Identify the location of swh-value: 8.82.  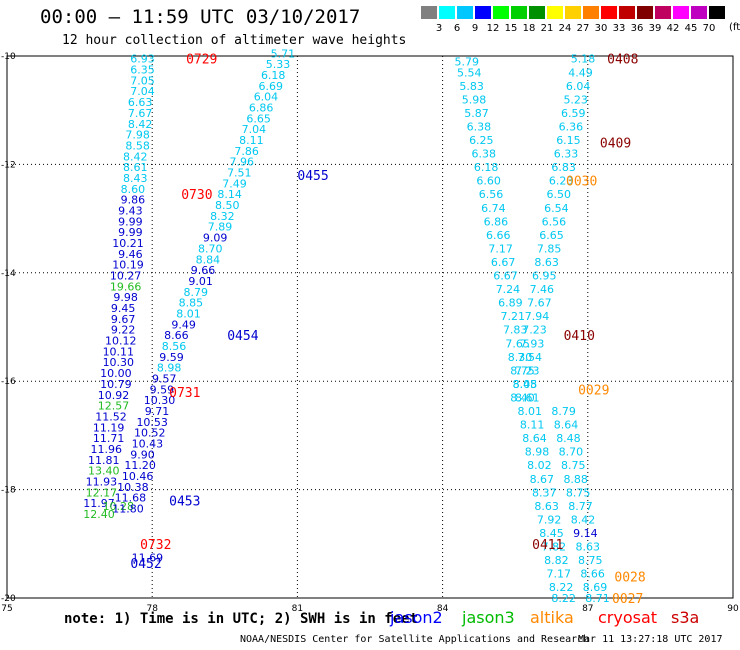
(556, 560).